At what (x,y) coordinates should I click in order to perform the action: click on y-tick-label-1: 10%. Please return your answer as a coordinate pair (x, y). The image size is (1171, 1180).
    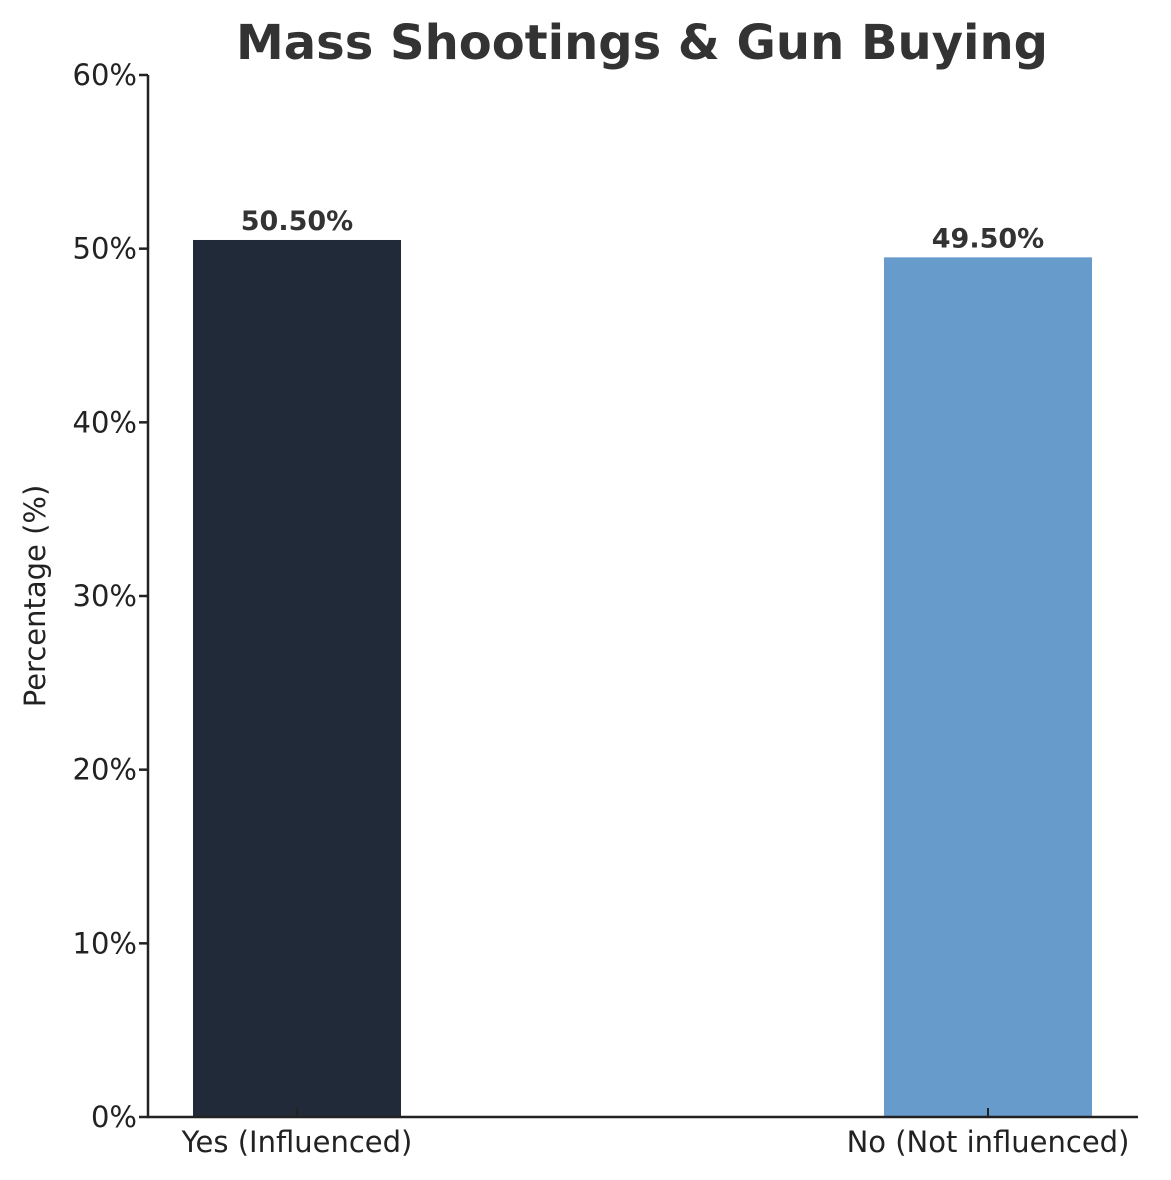
    Looking at the image, I should click on (105, 943).